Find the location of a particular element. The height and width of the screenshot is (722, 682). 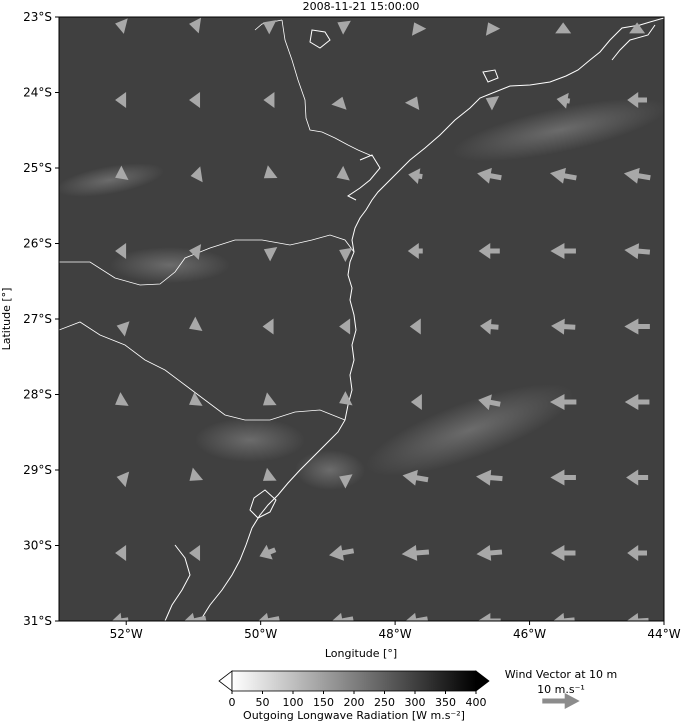

wind-key-label: 10 m.s⁻¹ is located at coordinates (561, 689).